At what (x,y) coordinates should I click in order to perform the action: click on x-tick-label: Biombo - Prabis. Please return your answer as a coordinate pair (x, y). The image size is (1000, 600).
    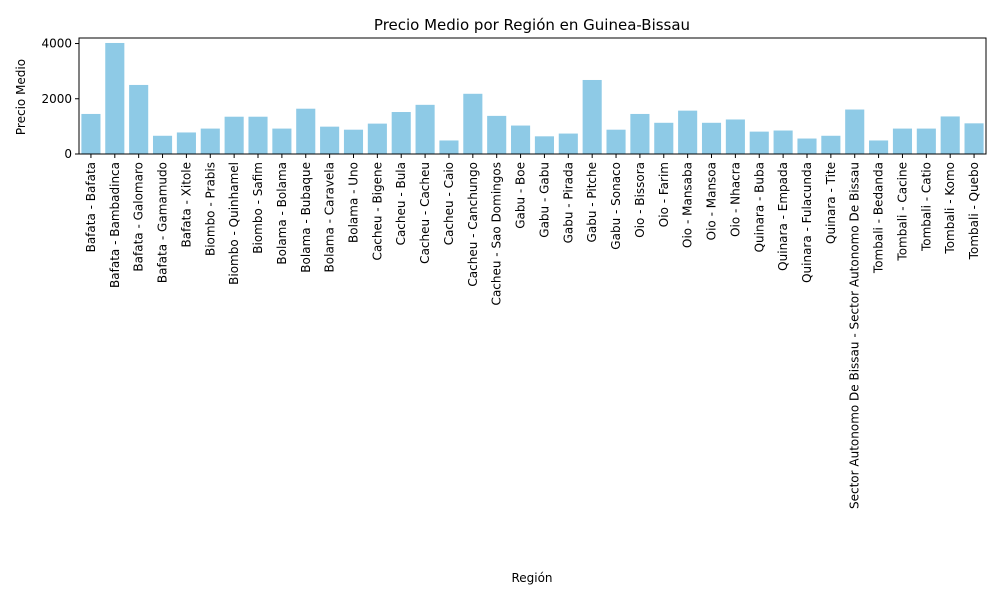
    Looking at the image, I should click on (210, 209).